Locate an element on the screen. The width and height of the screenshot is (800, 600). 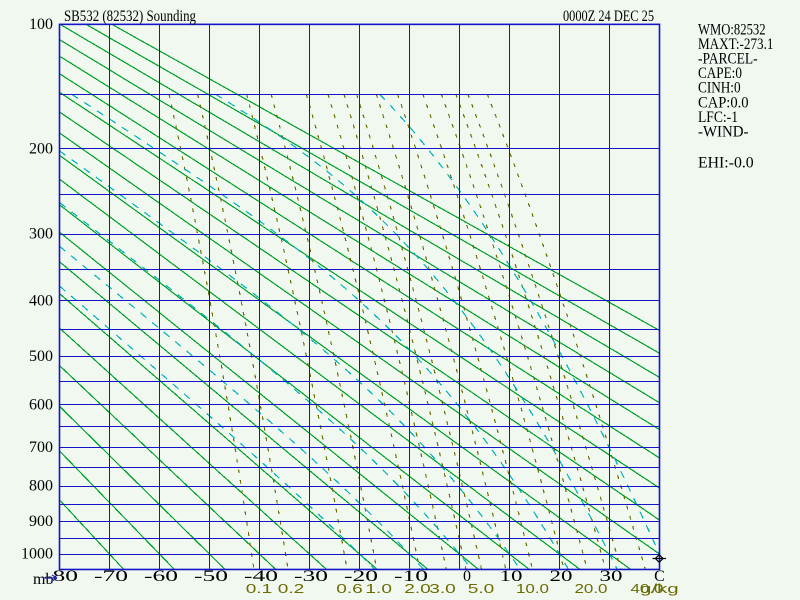
svg-text: 0.6 is located at coordinates (349, 588).